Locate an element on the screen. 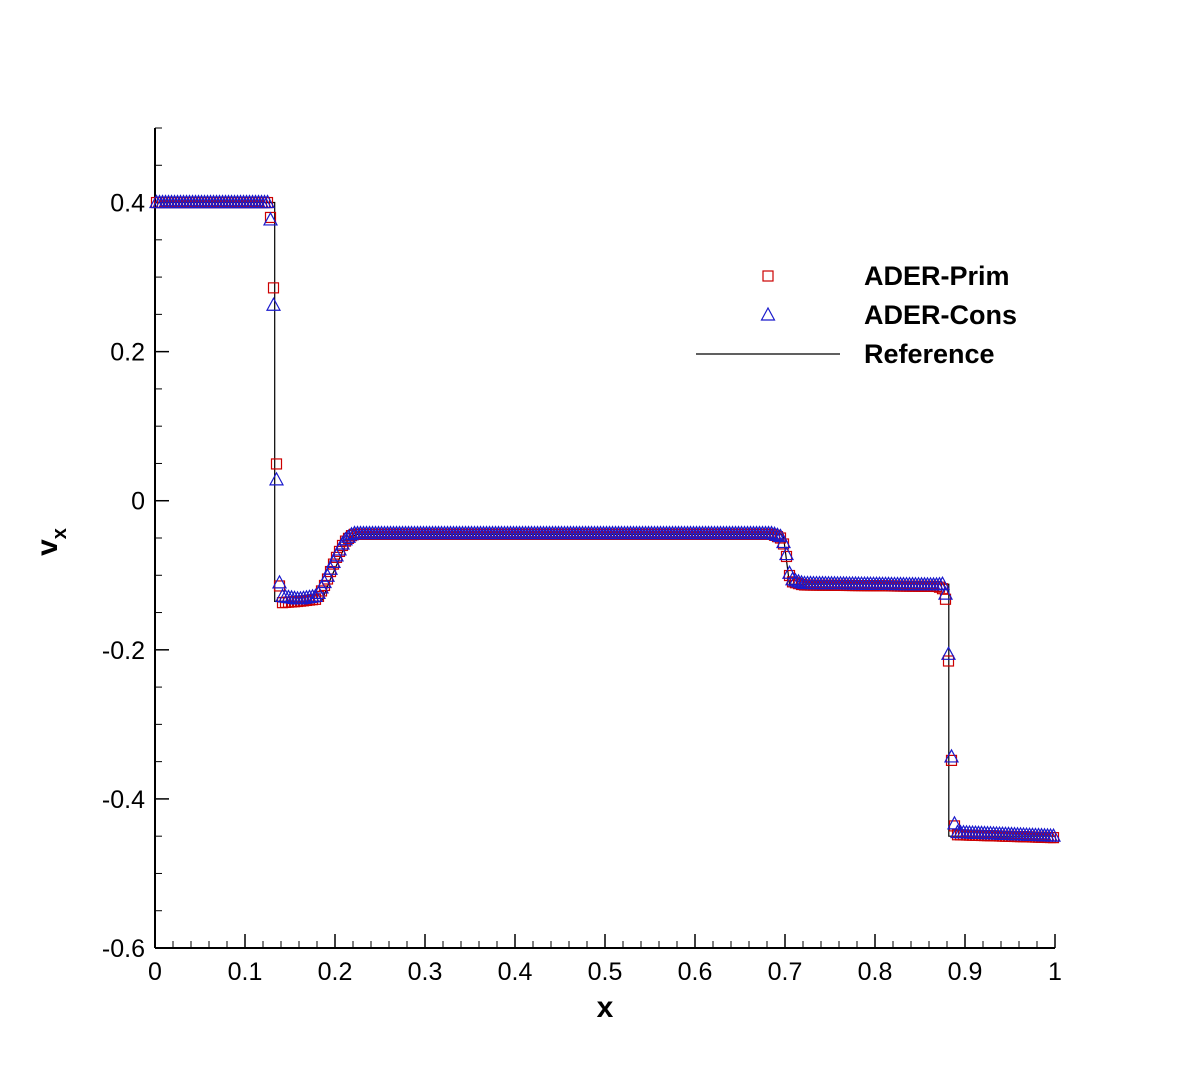 Image resolution: width=1200 pixels, height=1067 pixels. legend-label-ader-prim: ADER-Prim is located at coordinates (937, 276).